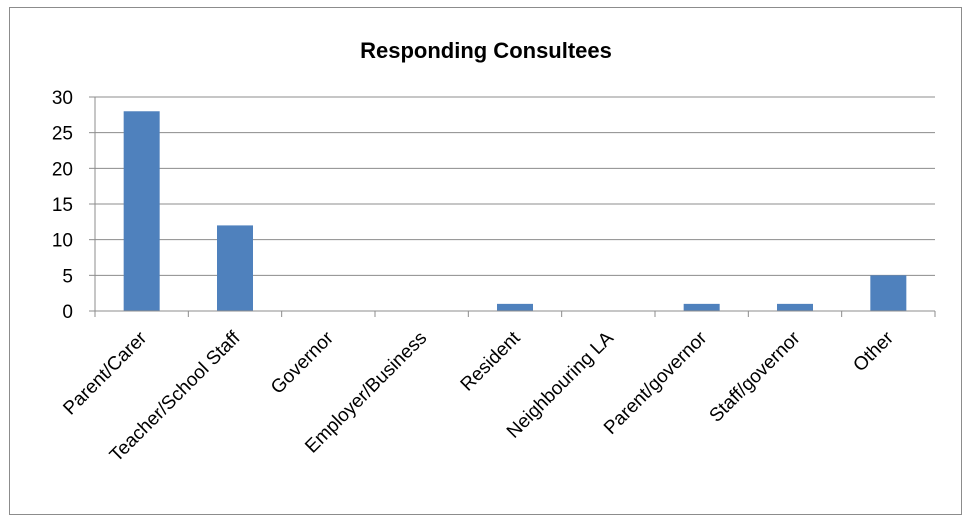 The width and height of the screenshot is (973, 524). Describe the element at coordinates (62, 169) in the screenshot. I see `y-tick-label: 20` at that location.